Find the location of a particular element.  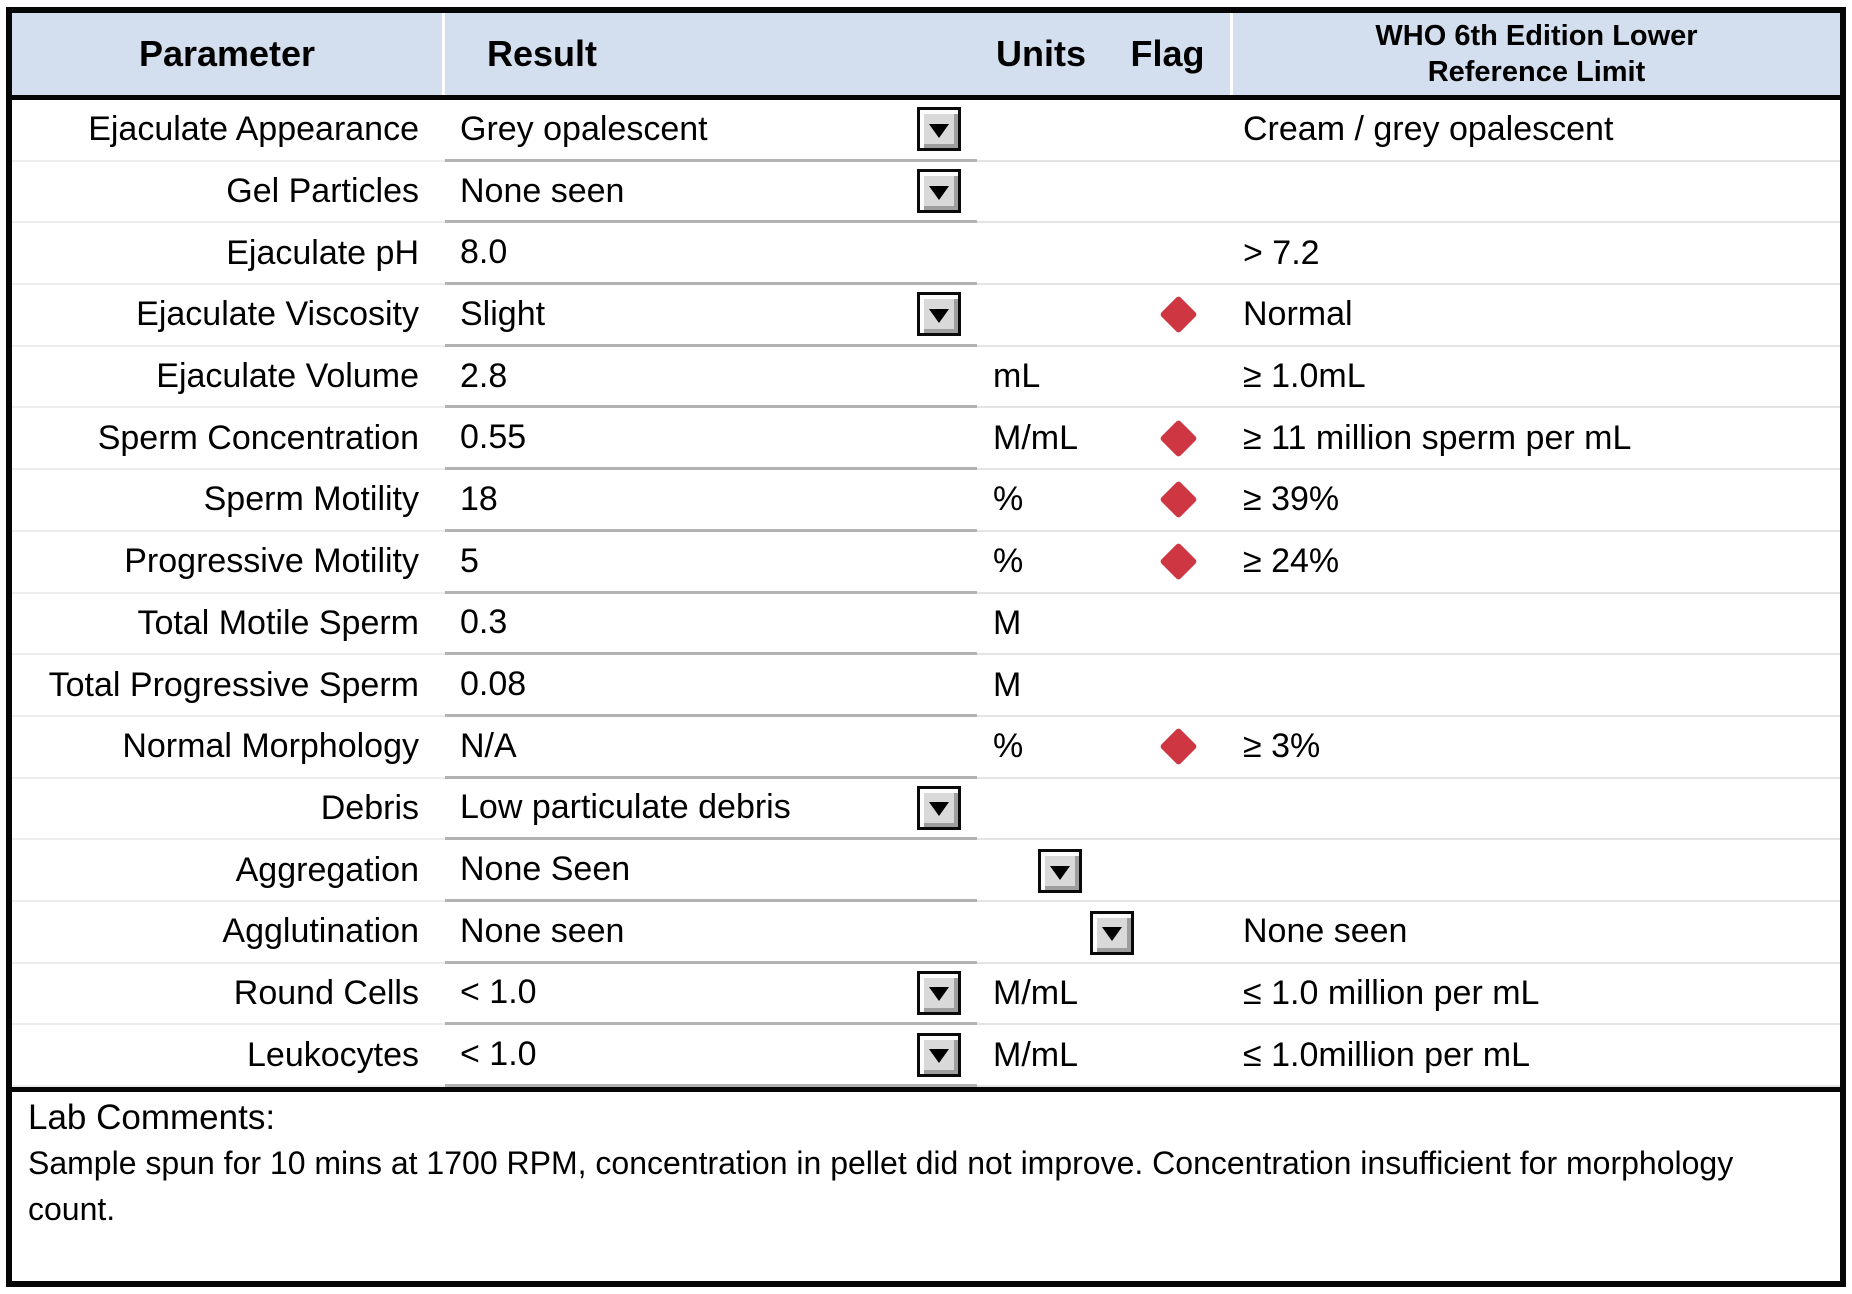

result-value-field: 0.08 is located at coordinates (673, 686).